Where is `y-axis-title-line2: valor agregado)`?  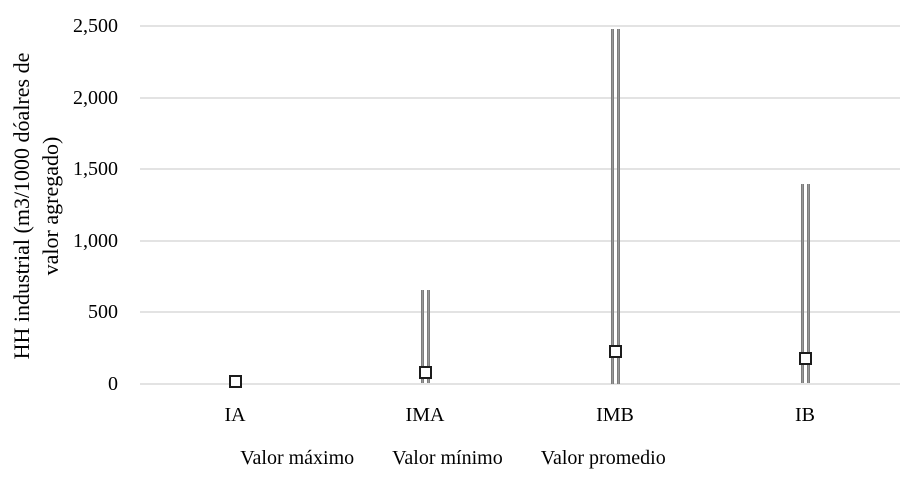
y-axis-title-line2: valor agregado) is located at coordinates (50, 206).